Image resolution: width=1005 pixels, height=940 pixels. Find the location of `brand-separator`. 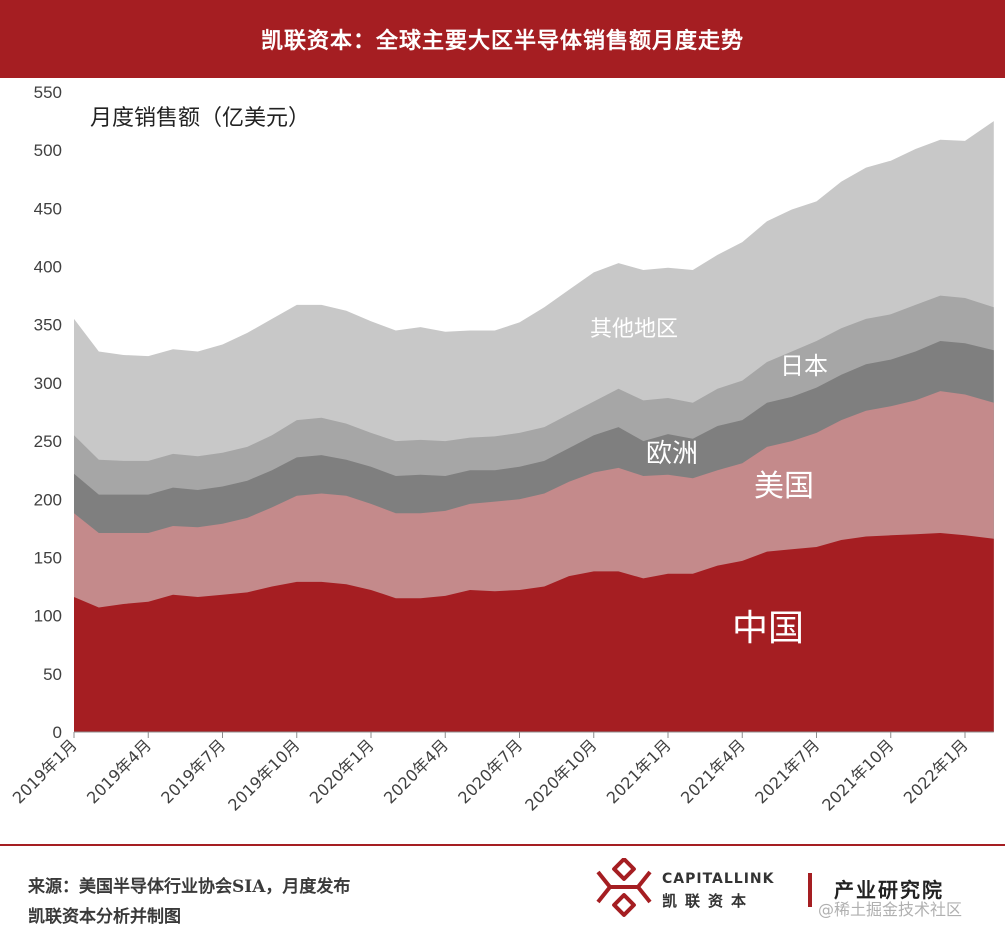

brand-separator is located at coordinates (810, 890).